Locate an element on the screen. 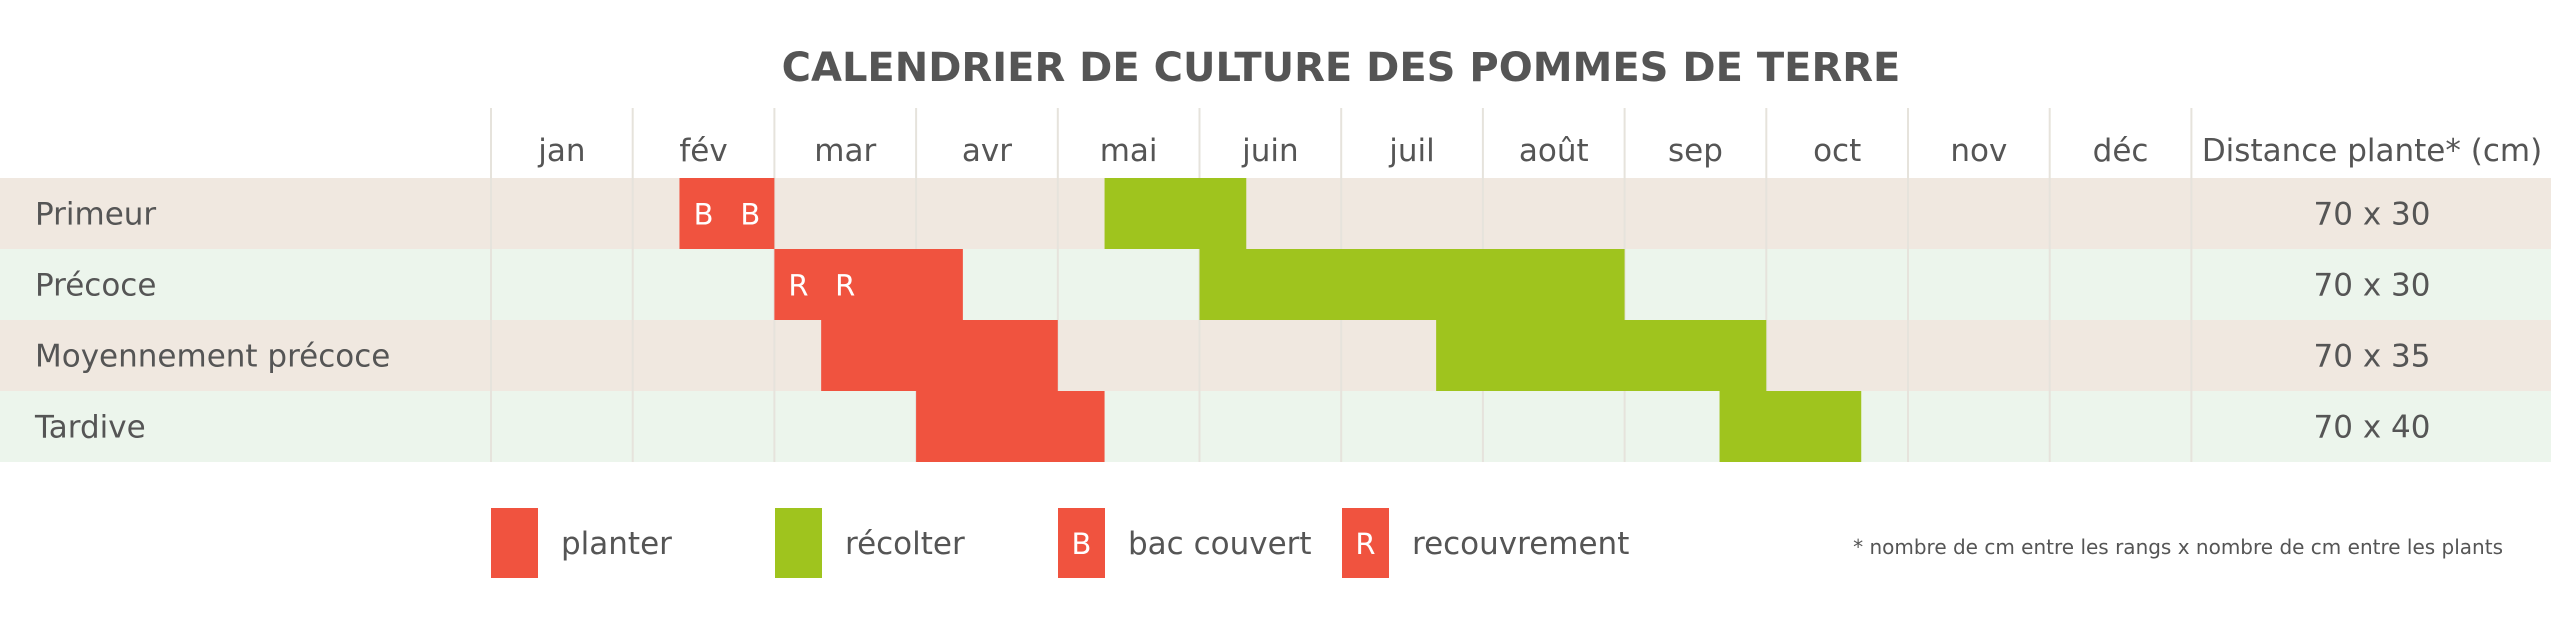 Image resolution: width=2551 pixels, height=620 pixels. month-label: oct is located at coordinates (1837, 151).